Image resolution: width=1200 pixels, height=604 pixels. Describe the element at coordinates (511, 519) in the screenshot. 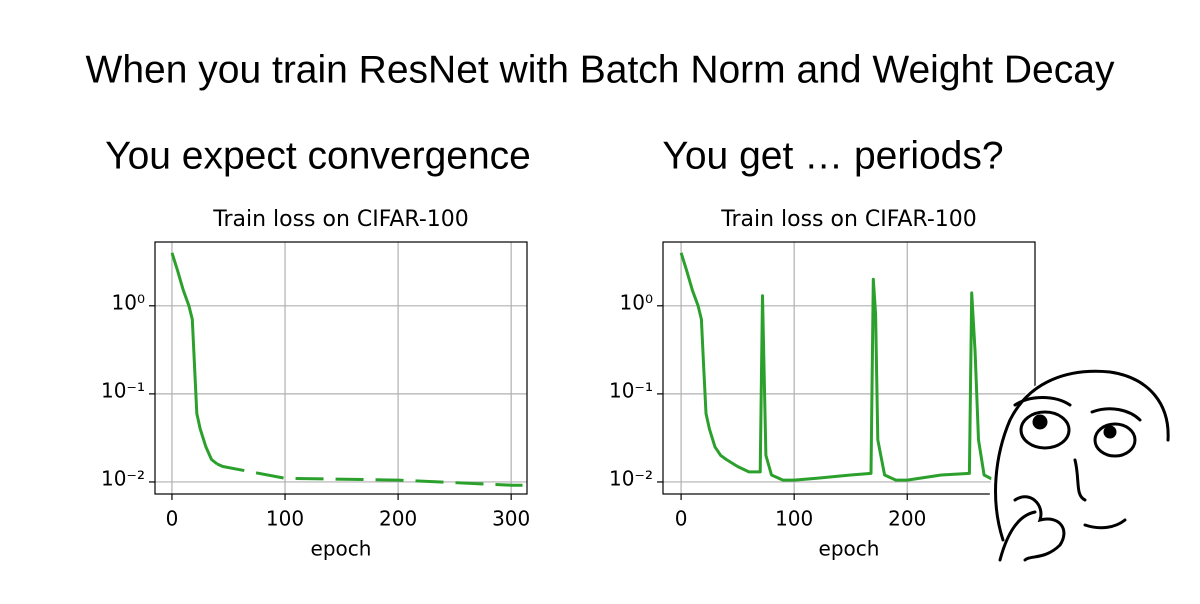

I see `x-tick-label: 300` at that location.